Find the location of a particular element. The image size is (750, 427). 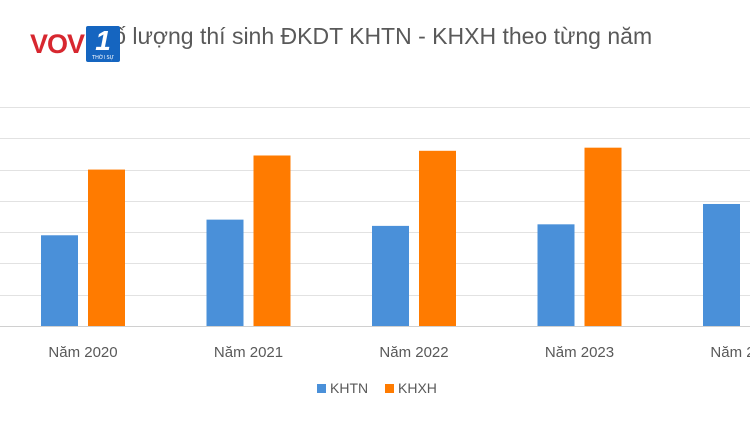

legend-label-khxh: KHXH is located at coordinates (417, 388).